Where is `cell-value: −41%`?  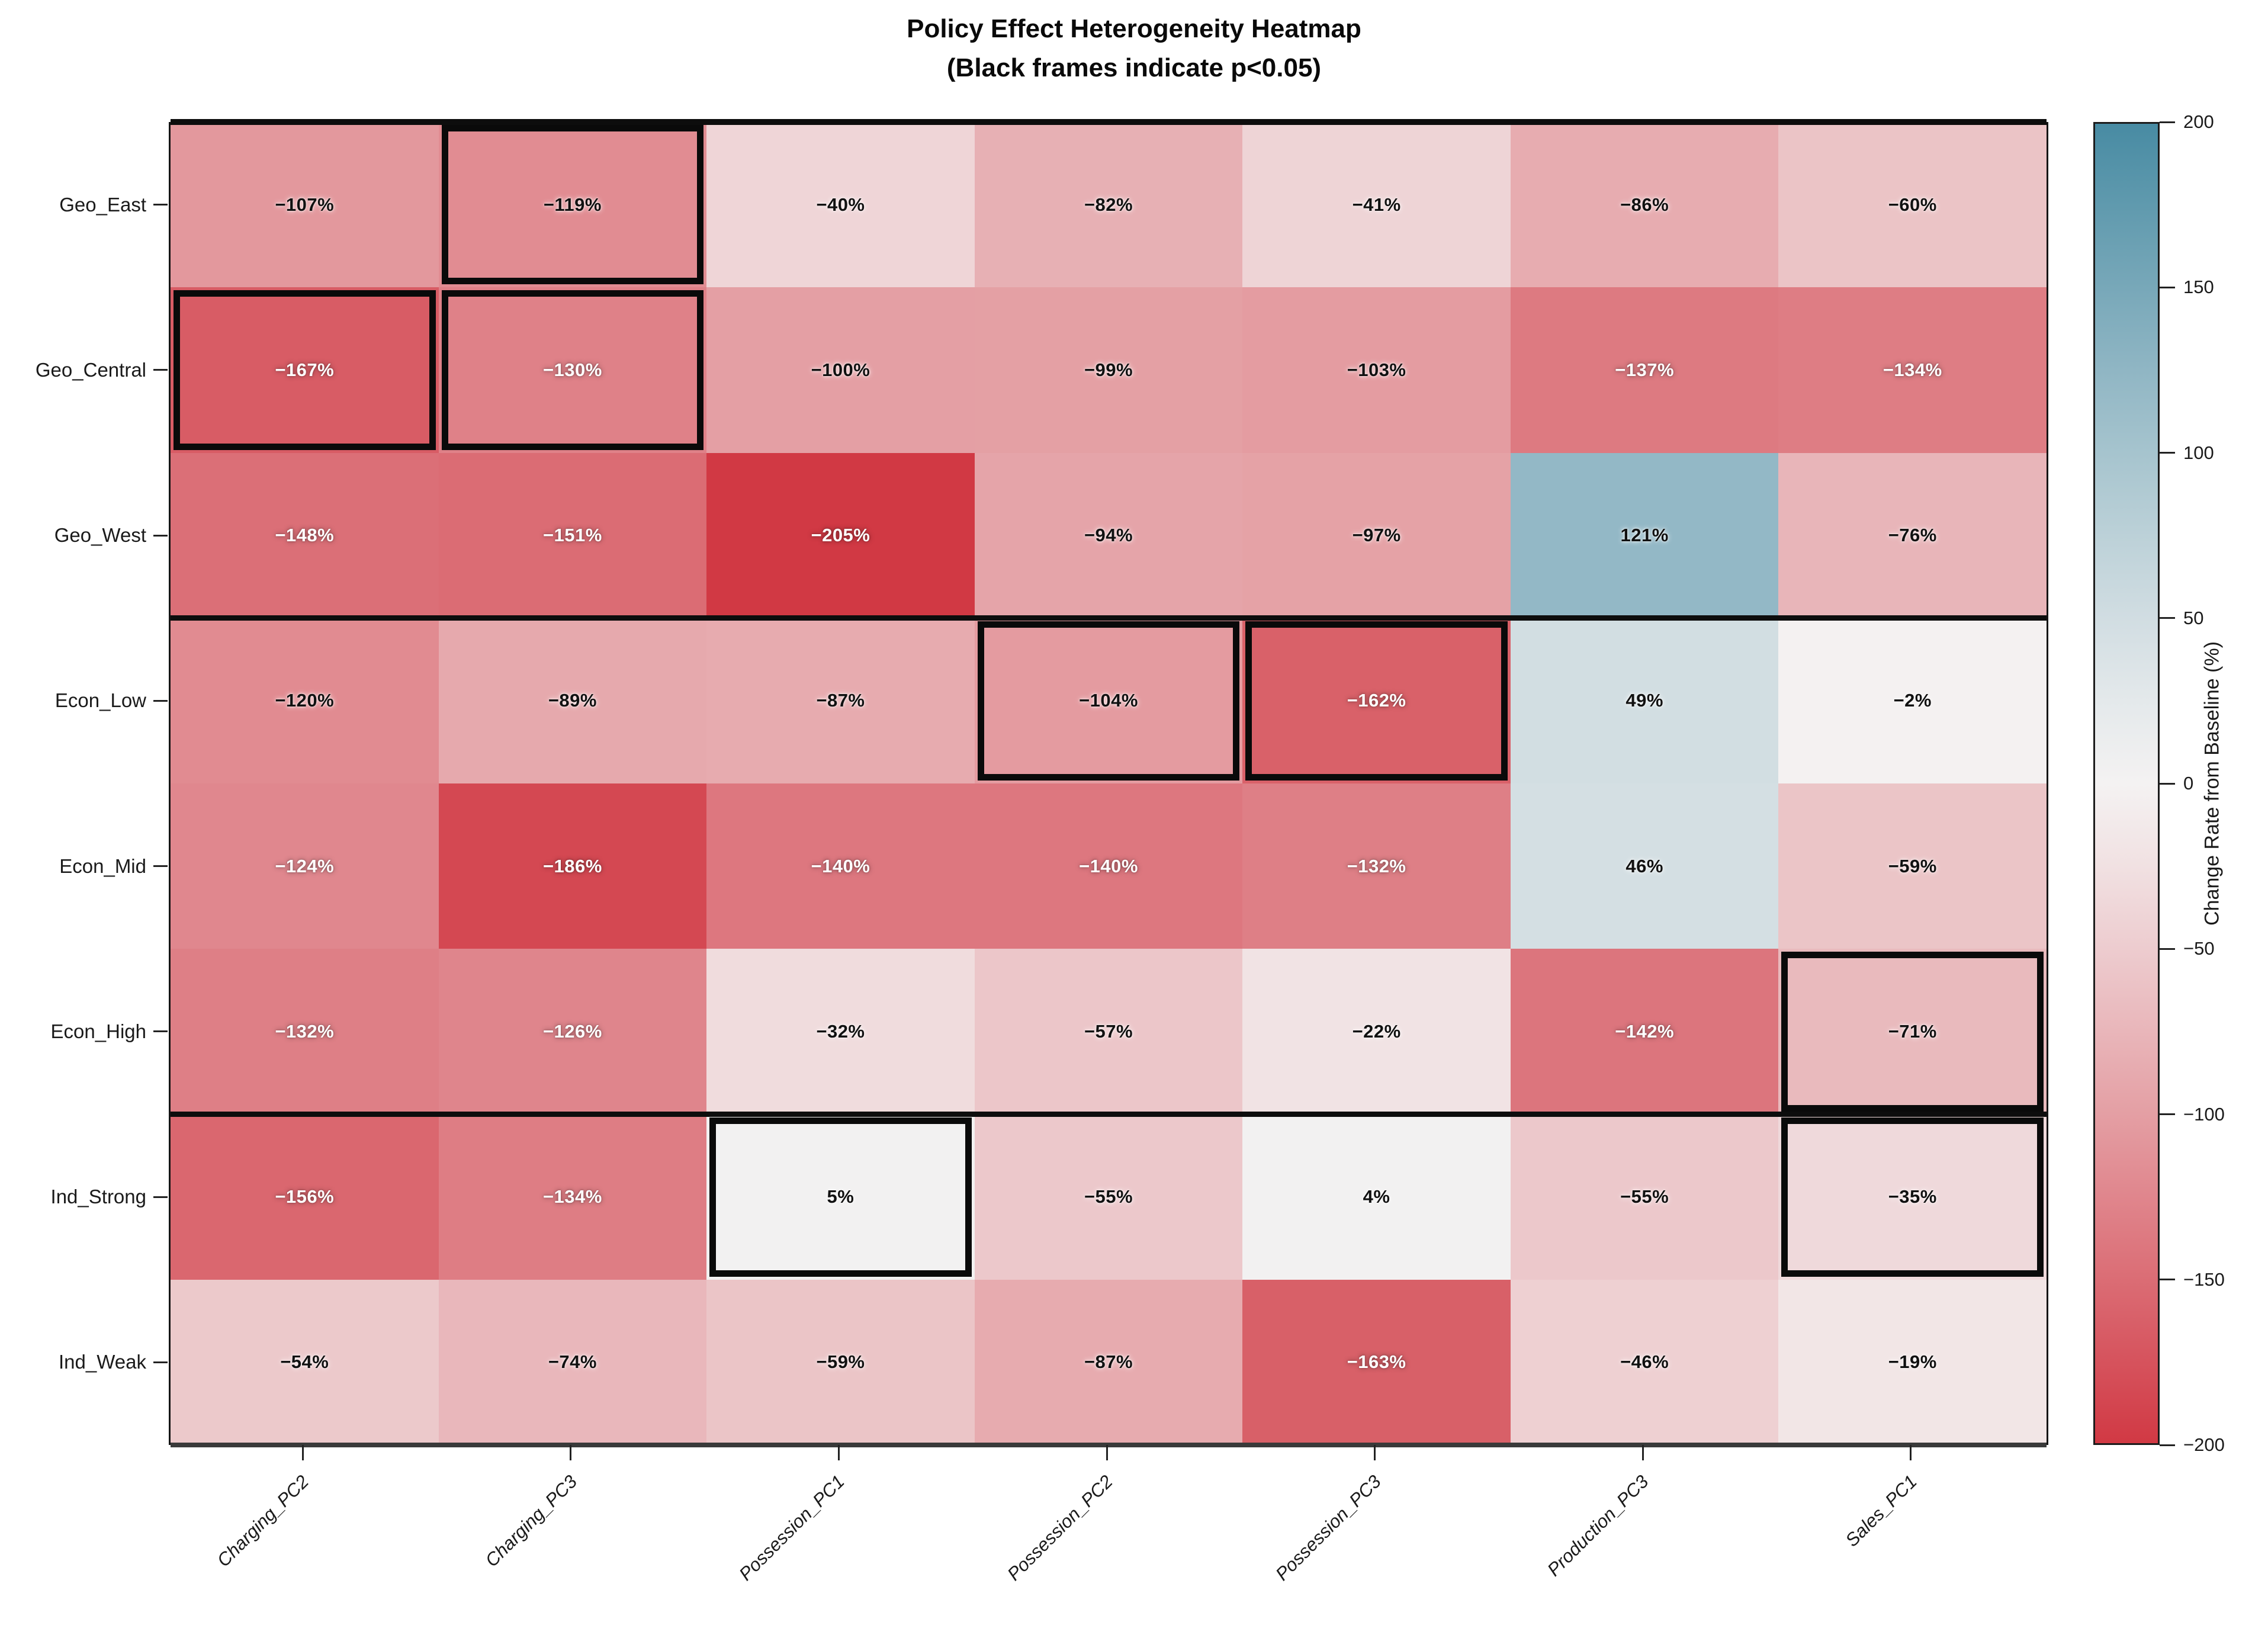 cell-value: −41% is located at coordinates (1376, 204).